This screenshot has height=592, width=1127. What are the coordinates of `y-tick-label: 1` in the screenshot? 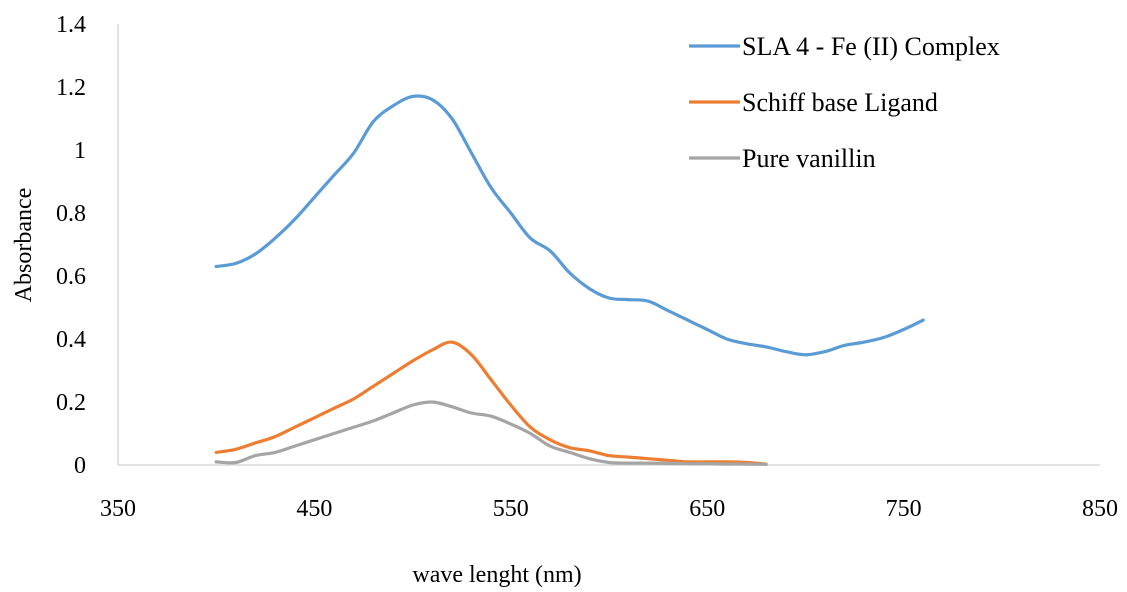 It's located at (80, 151).